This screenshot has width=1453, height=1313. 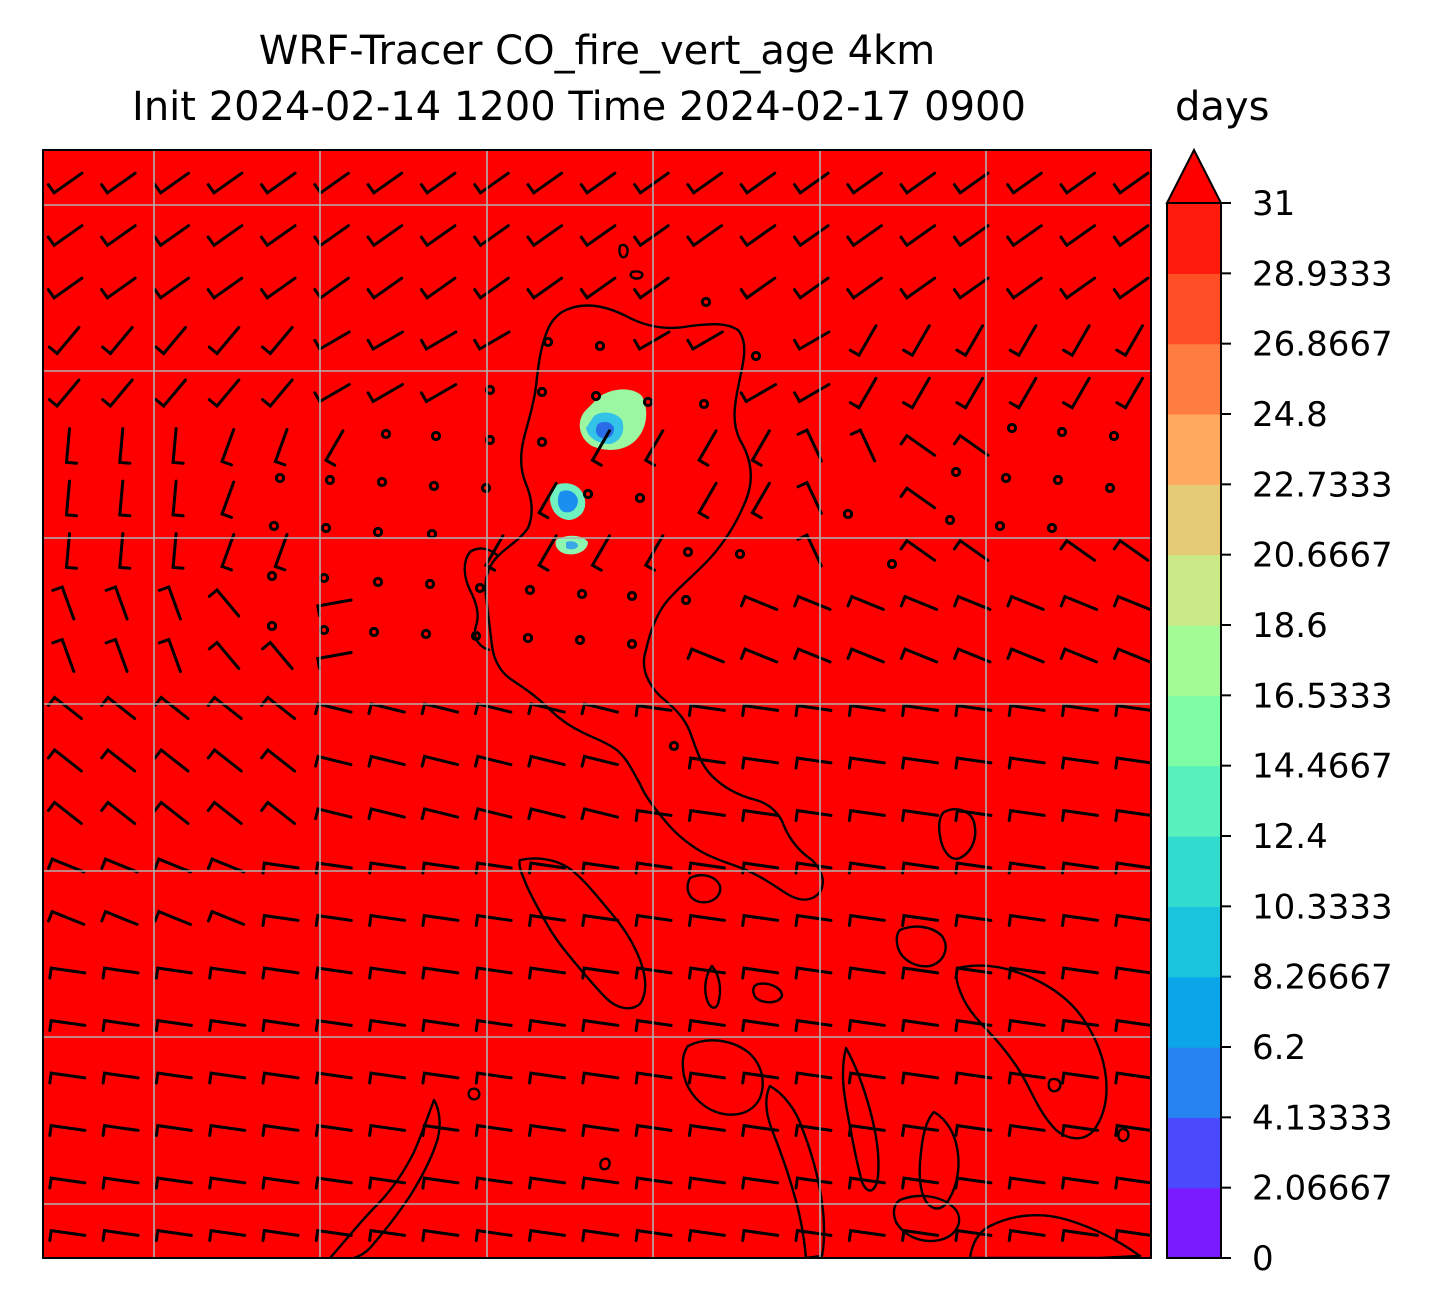 I want to click on tracer-plumes, so click(x=598, y=472).